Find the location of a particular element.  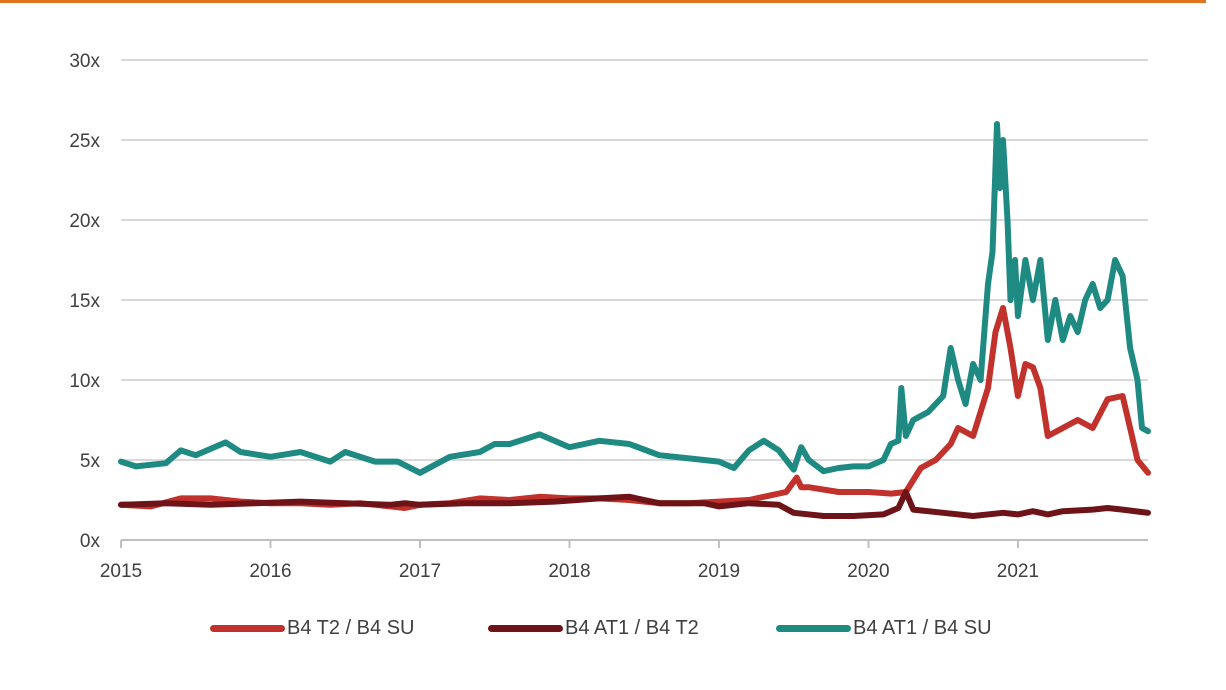

legend-item-t2-su: B4 T2 / B4 SU is located at coordinates (312, 628).